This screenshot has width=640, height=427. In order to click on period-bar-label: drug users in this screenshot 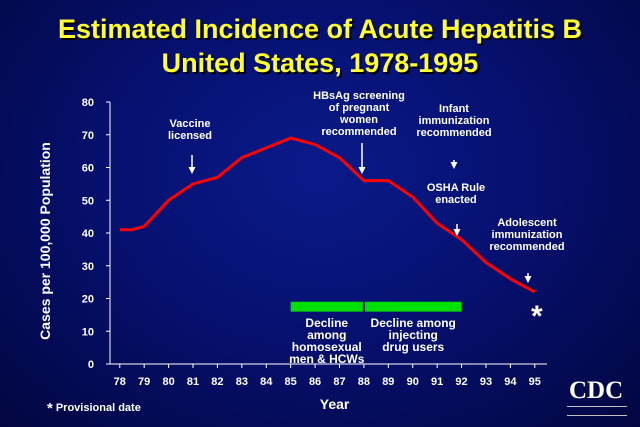, I will do `click(413, 347)`.